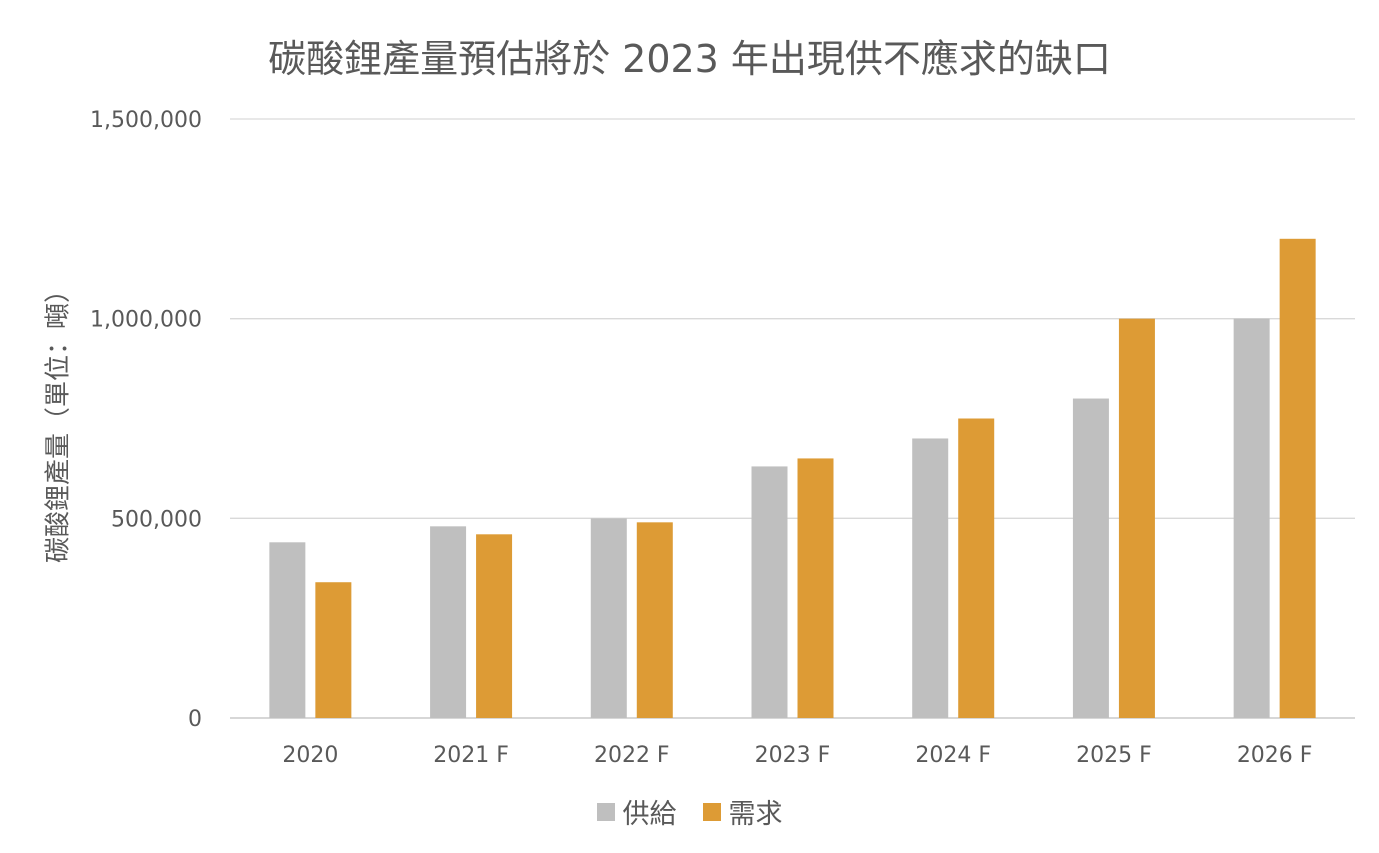 This screenshot has width=1379, height=853. I want to click on legend: 供給 需求, so click(689, 811).